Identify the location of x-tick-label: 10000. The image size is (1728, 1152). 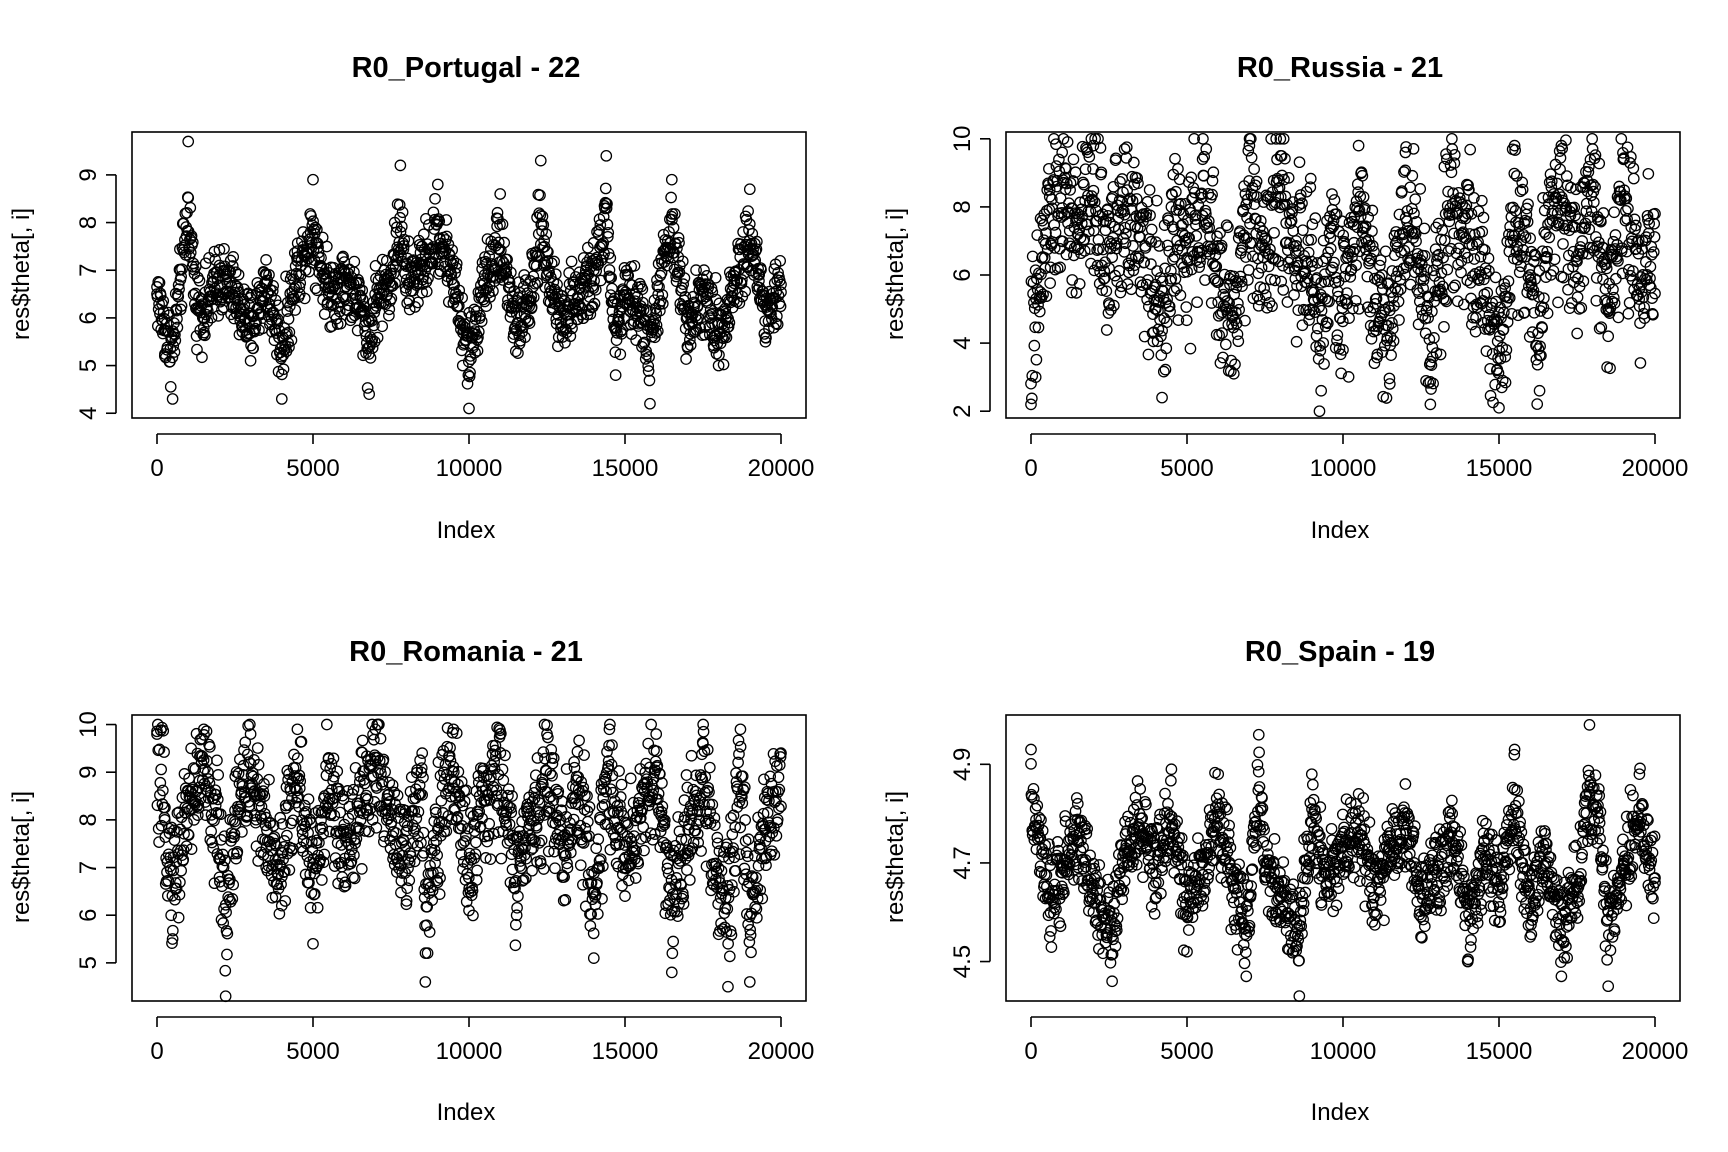
(1343, 1051).